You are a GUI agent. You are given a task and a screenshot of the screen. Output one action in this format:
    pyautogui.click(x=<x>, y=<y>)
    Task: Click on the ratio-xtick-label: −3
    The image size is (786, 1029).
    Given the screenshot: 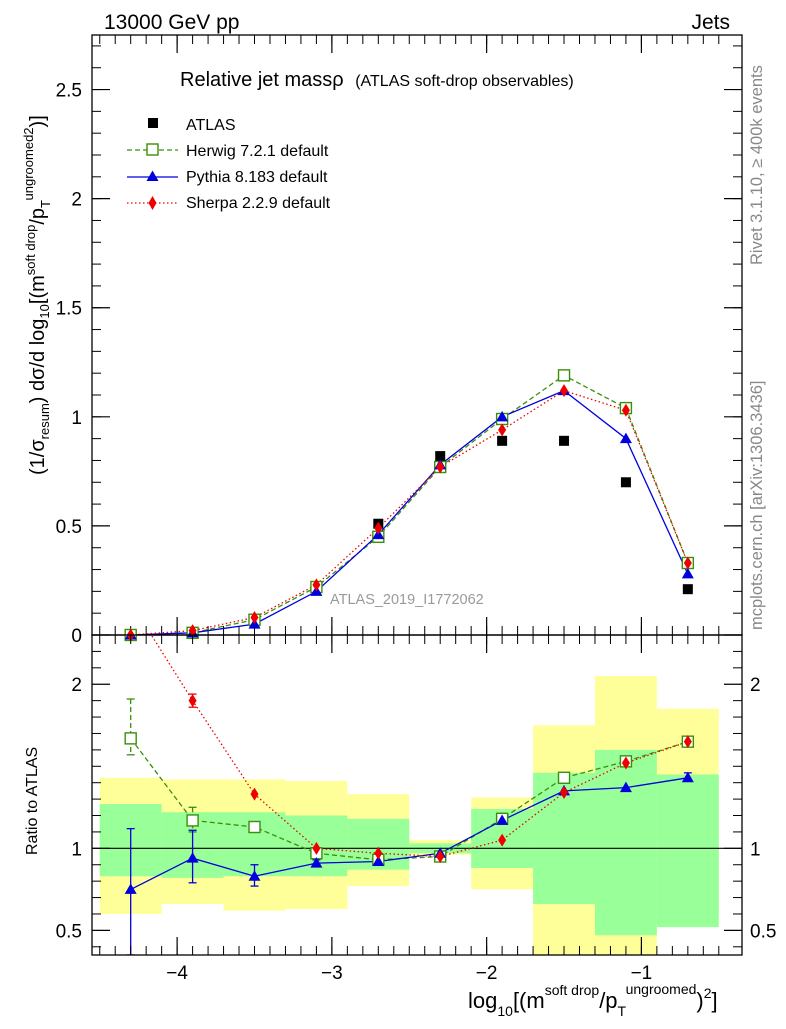 What is the action you would take?
    pyautogui.click(x=332, y=973)
    